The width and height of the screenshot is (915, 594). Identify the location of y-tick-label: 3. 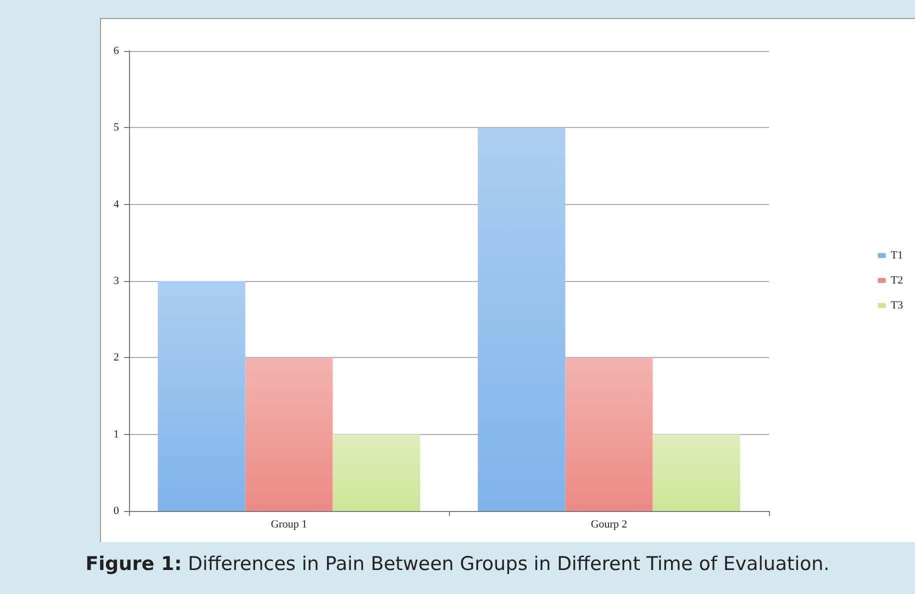
(117, 281).